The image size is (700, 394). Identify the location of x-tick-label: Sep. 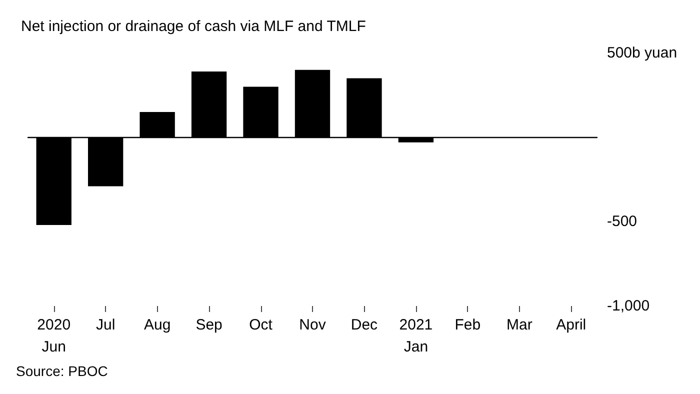
(209, 325).